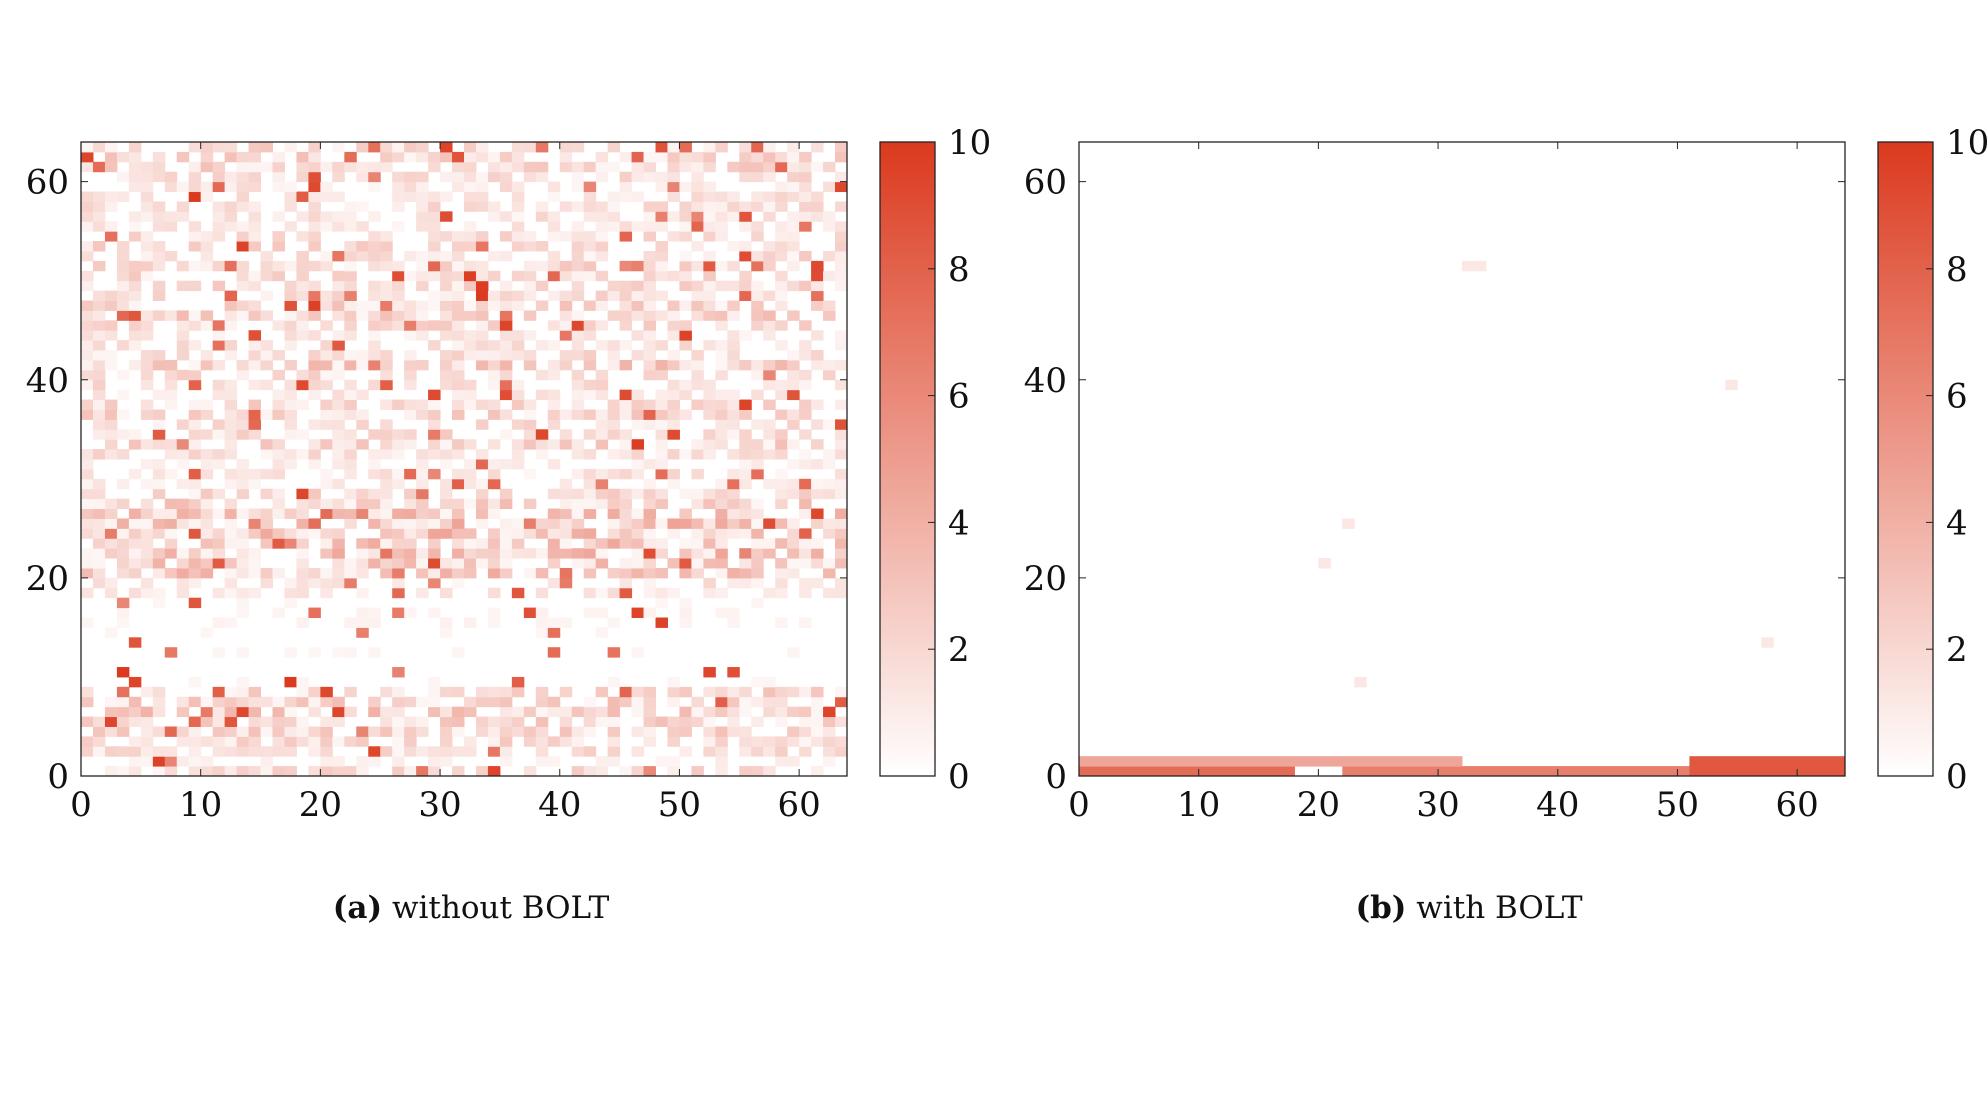 The width and height of the screenshot is (1988, 1118). Describe the element at coordinates (559, 805) in the screenshot. I see `x-tick-label: 40` at that location.